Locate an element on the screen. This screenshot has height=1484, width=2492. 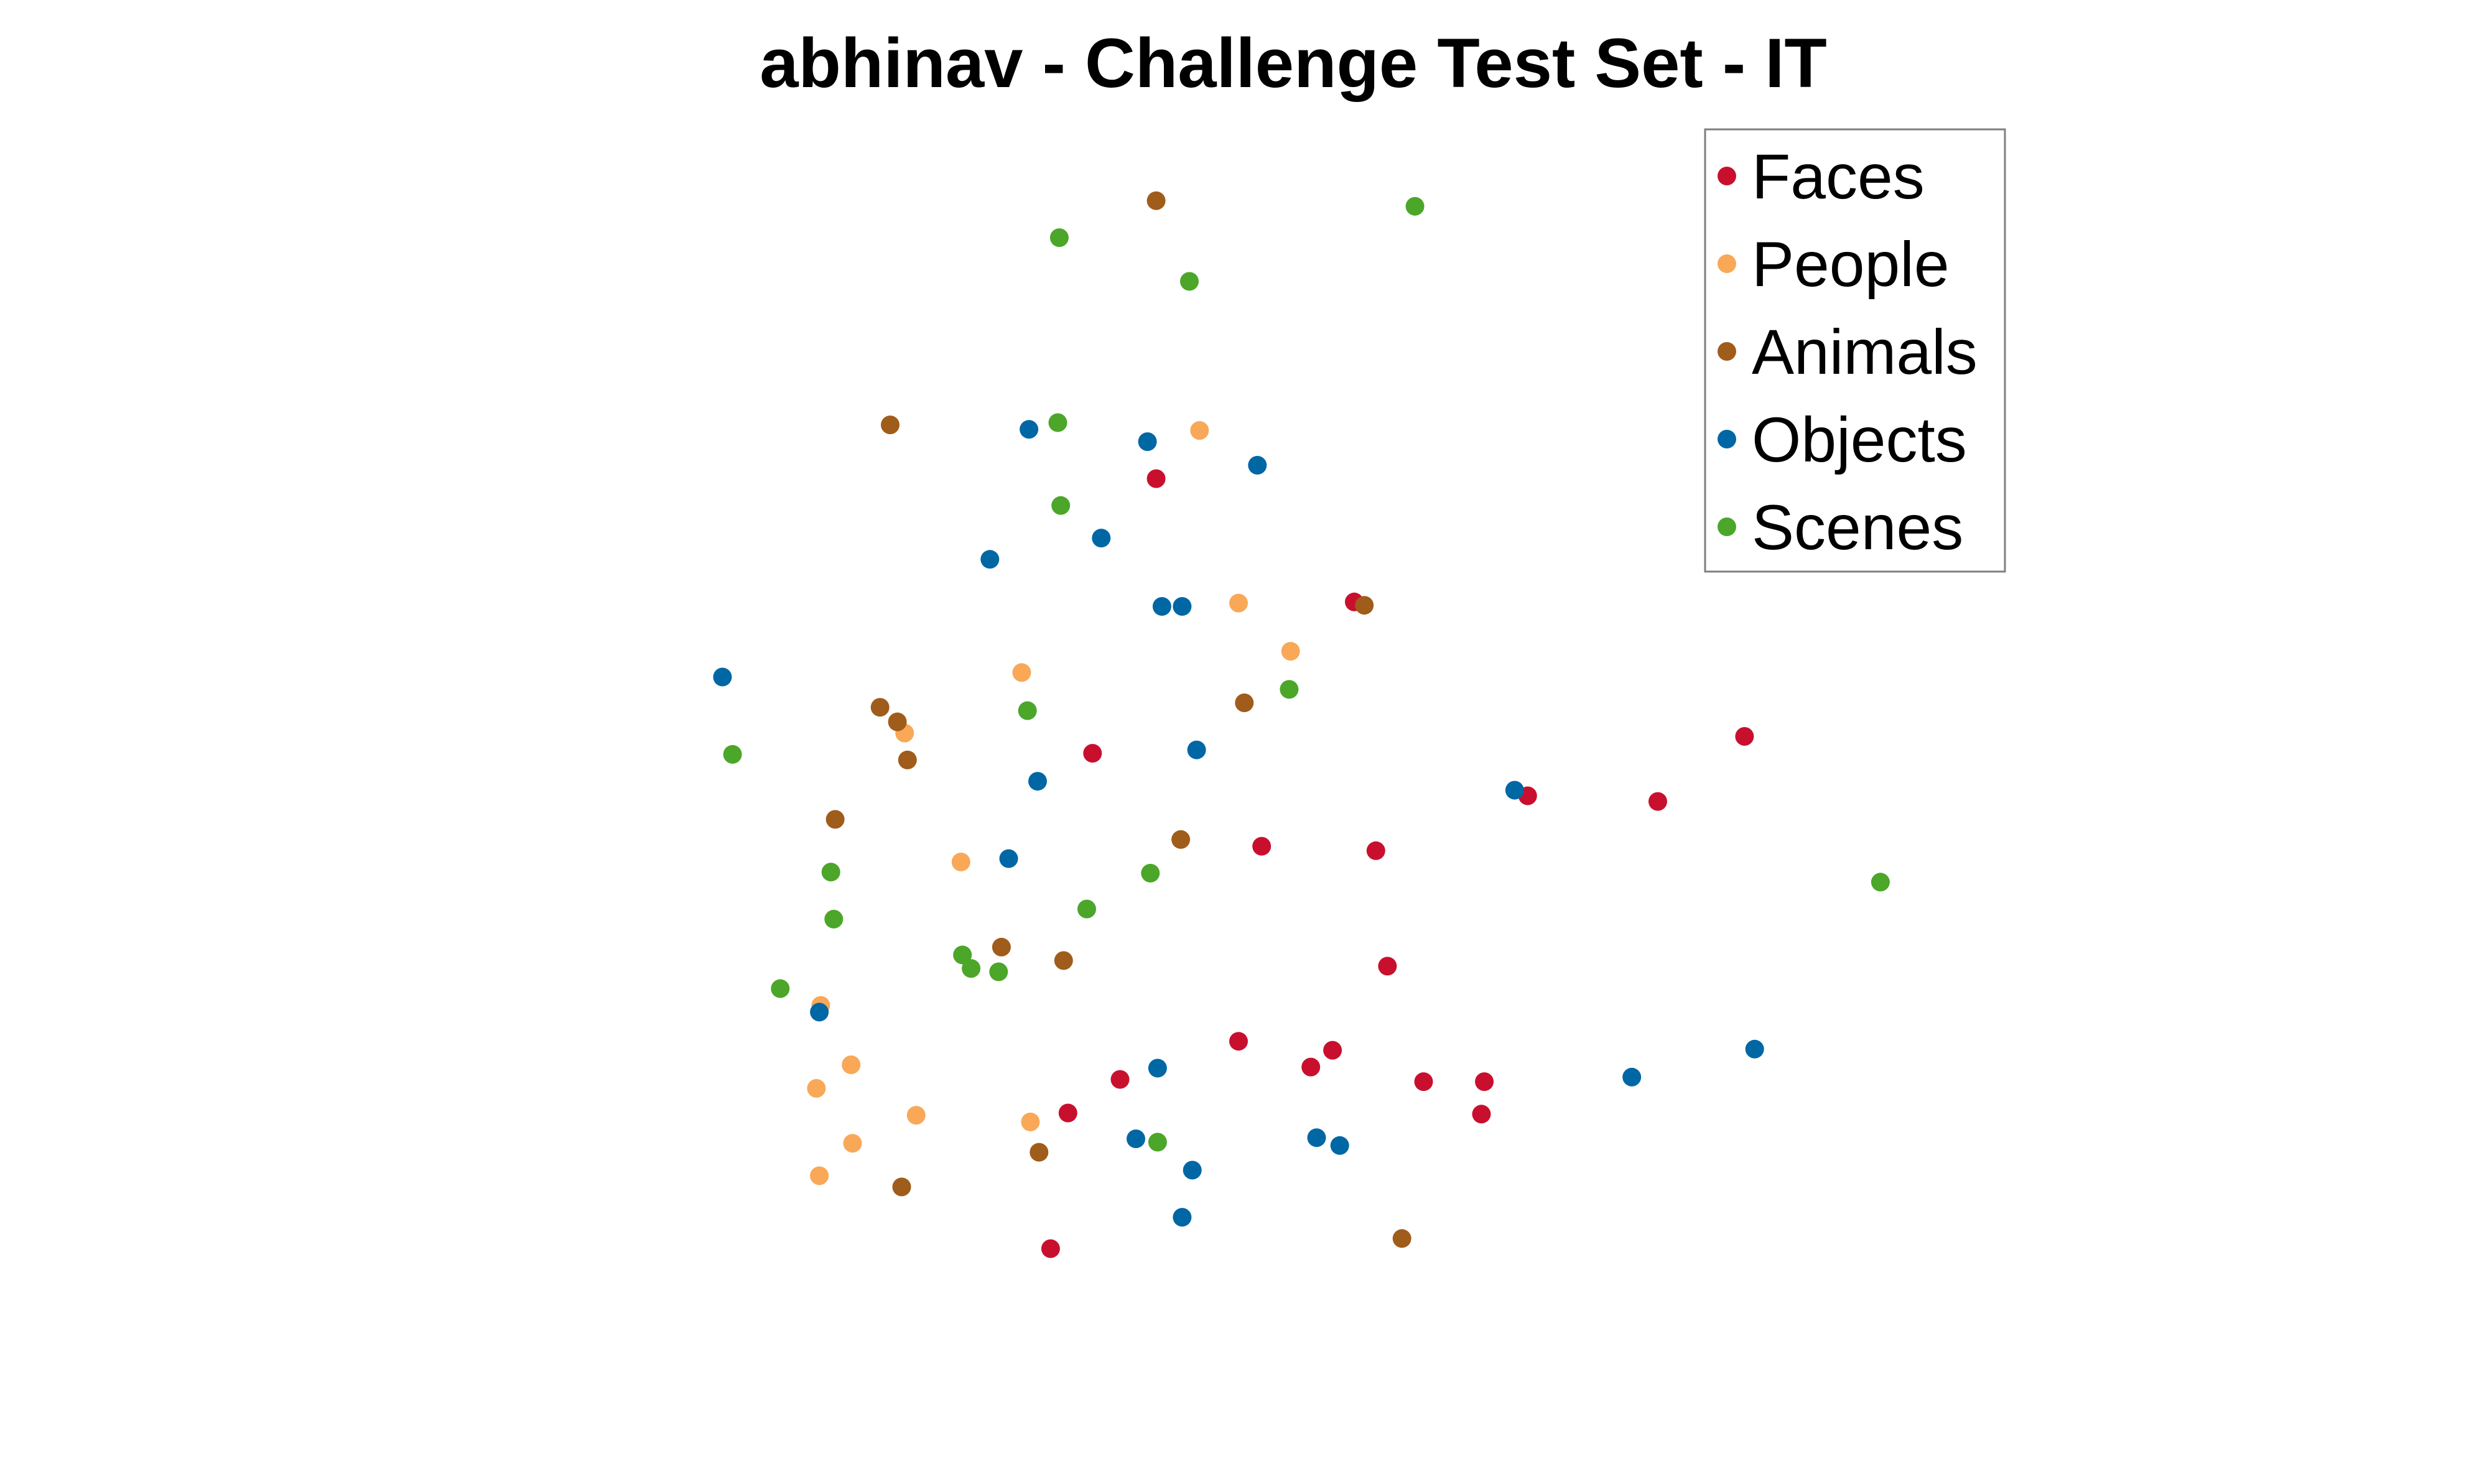
legend-marker-scenes is located at coordinates (1727, 526).